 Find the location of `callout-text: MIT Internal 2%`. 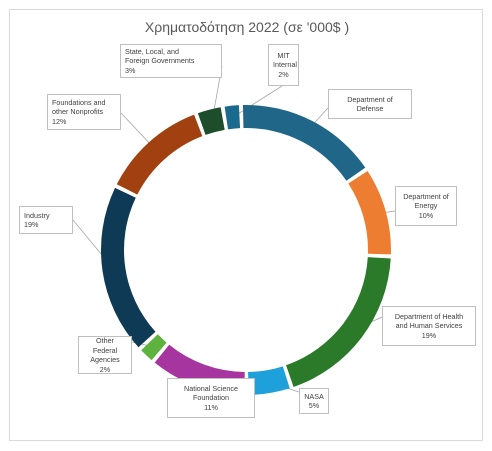

callout-text: MIT Internal 2% is located at coordinates (285, 64).